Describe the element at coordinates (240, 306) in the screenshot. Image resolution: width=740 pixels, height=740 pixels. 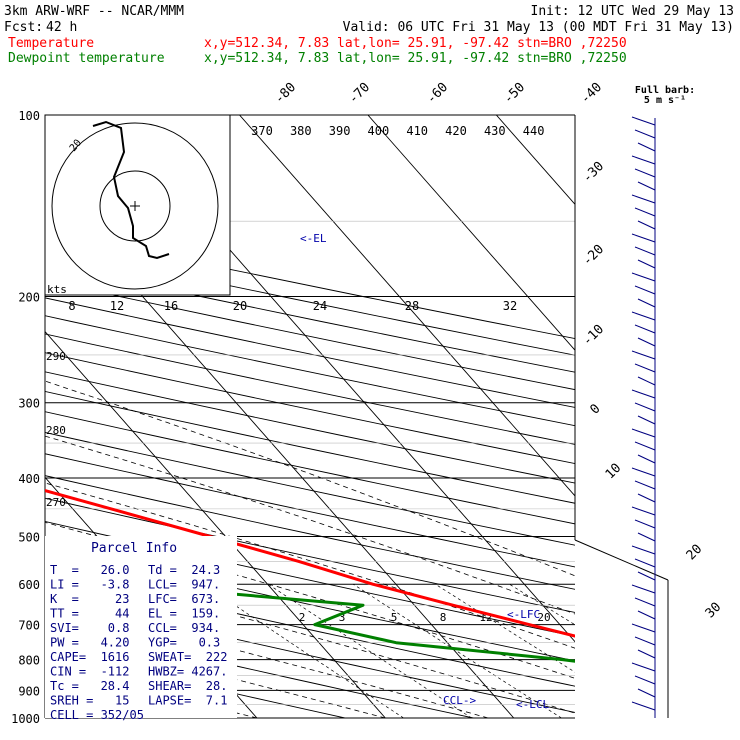
I see `mixing-ratio-label: 20` at that location.